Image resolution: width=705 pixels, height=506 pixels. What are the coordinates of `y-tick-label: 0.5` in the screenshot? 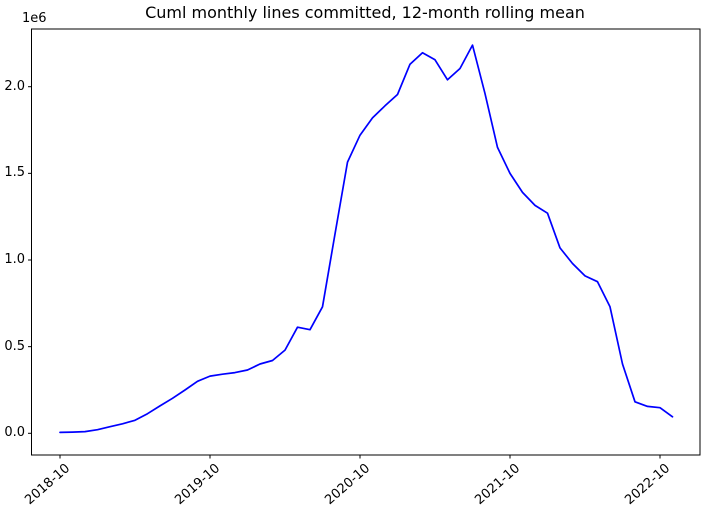 It's located at (14, 346).